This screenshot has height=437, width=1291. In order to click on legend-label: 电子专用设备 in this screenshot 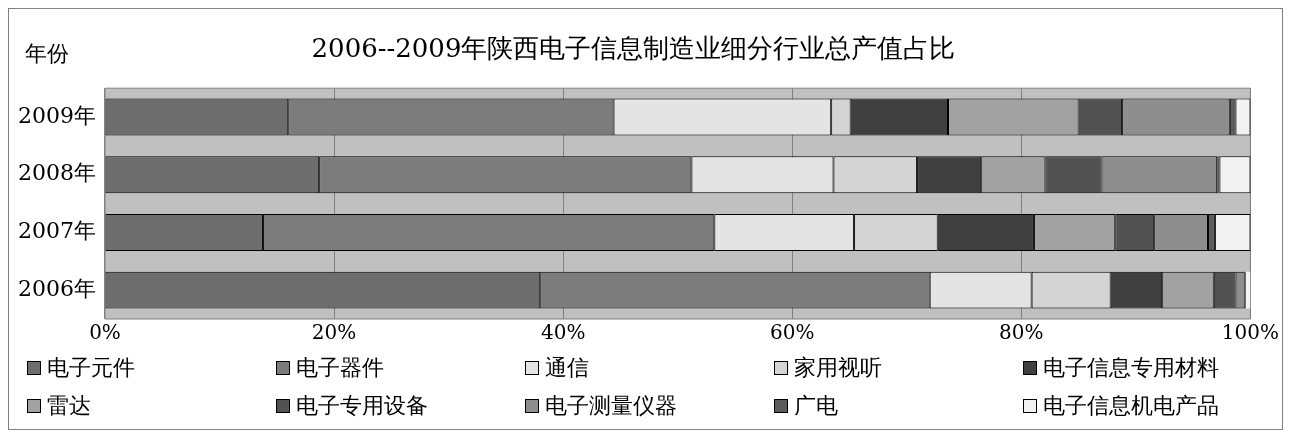, I will do `click(362, 406)`.